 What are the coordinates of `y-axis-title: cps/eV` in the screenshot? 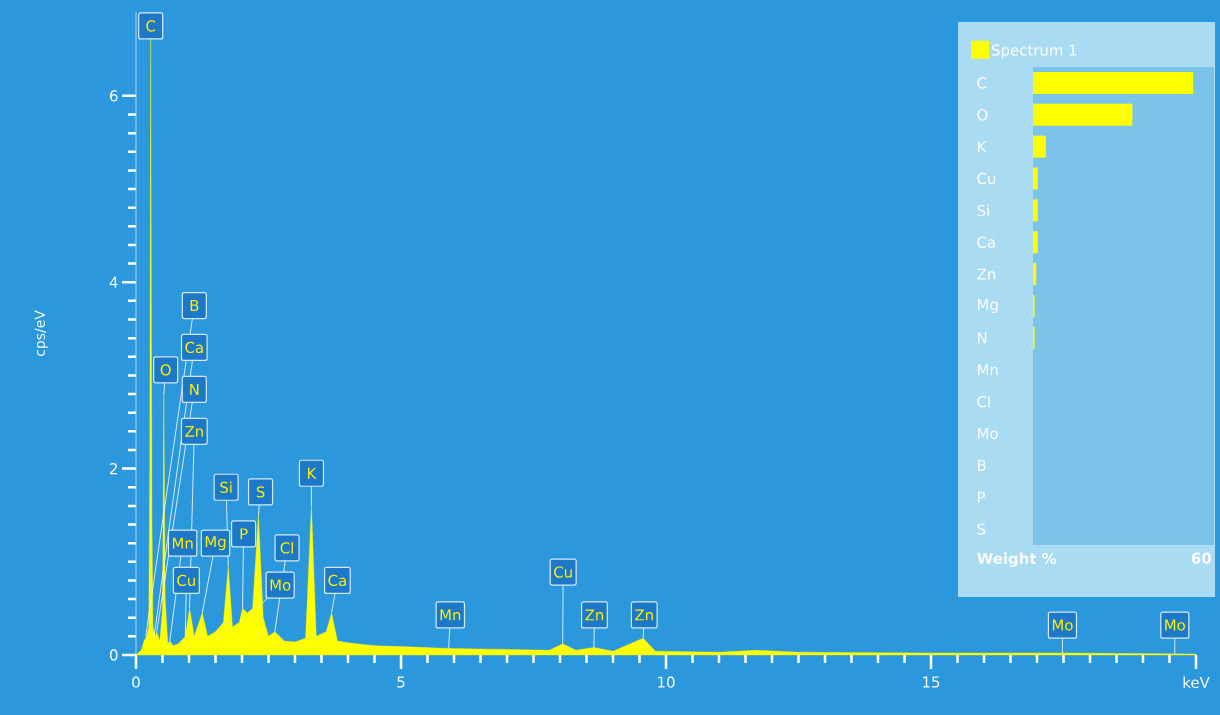 It's located at (41, 333).